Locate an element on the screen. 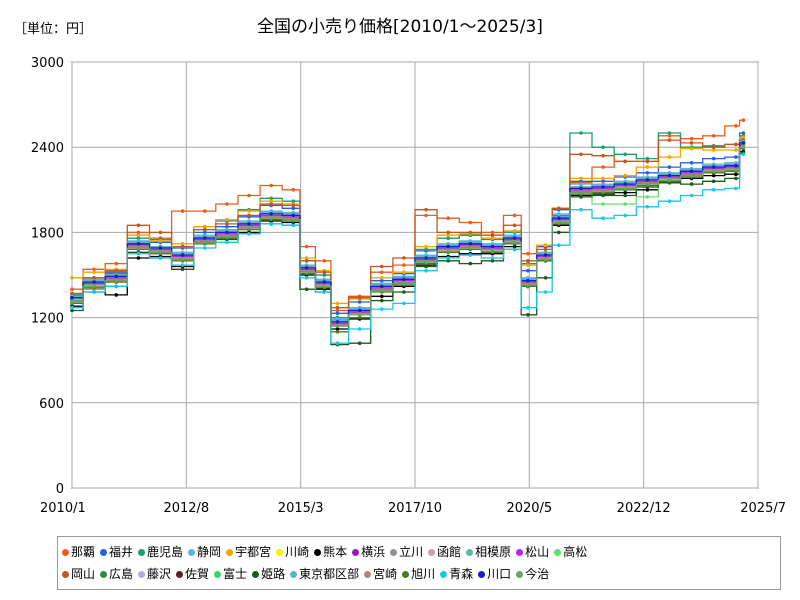  legend-item: 那覇 is located at coordinates (78, 551).